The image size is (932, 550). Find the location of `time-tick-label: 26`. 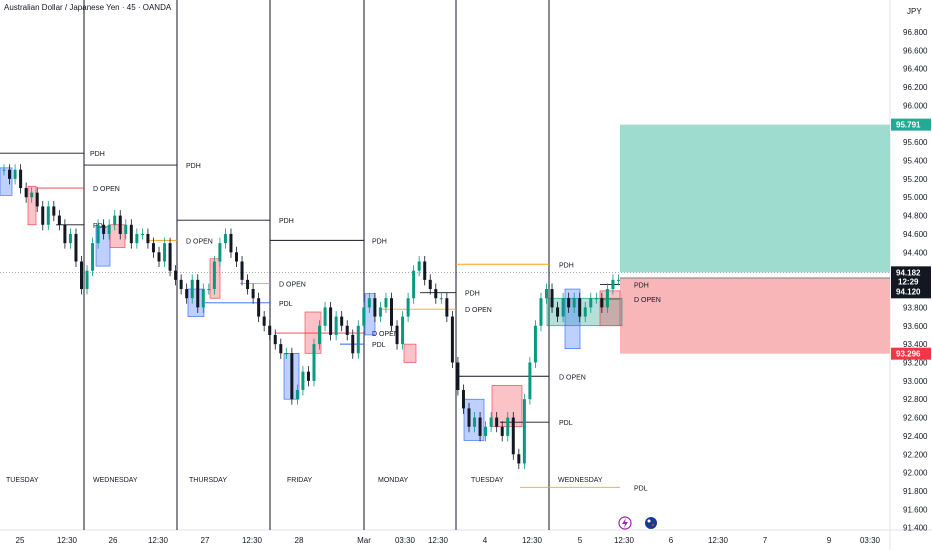

time-tick-label: 26 is located at coordinates (113, 540).